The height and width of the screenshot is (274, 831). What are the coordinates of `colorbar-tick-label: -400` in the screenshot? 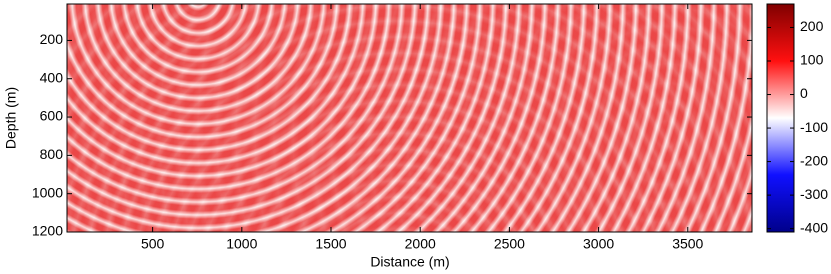 It's located at (814, 227).